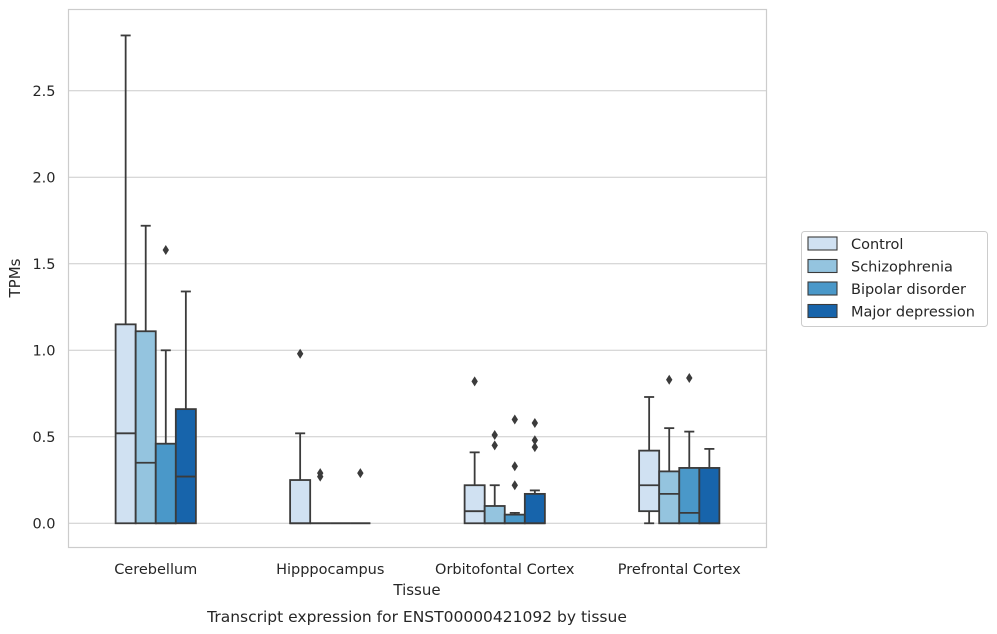  I want to click on legend-item-major-depression: Major depression, so click(891, 312).